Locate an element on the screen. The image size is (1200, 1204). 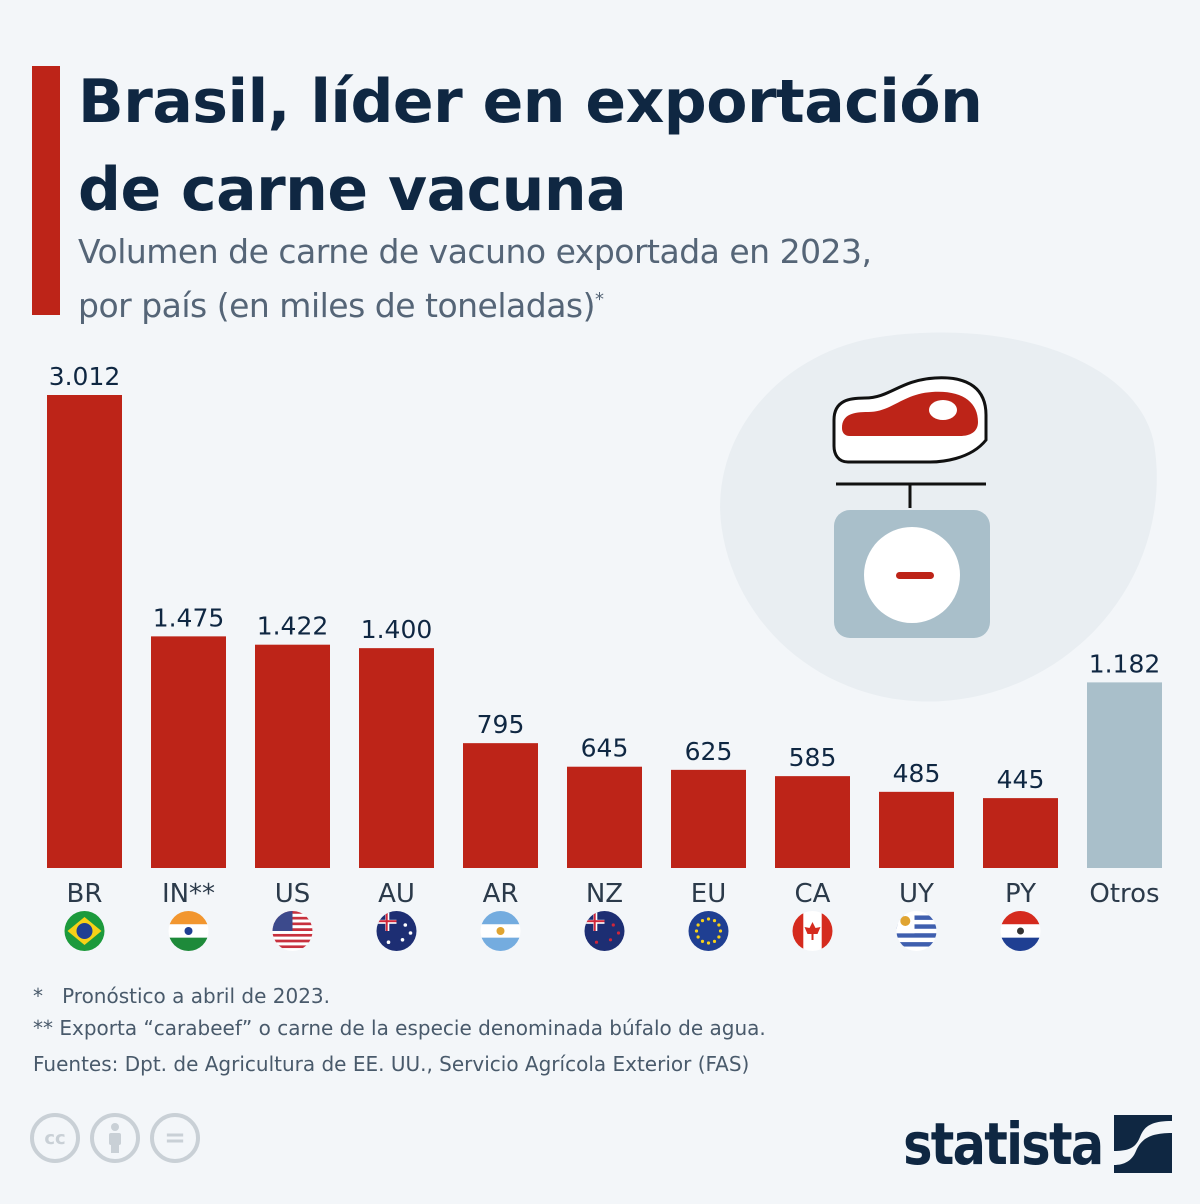
scale-needle is located at coordinates (915, 575).